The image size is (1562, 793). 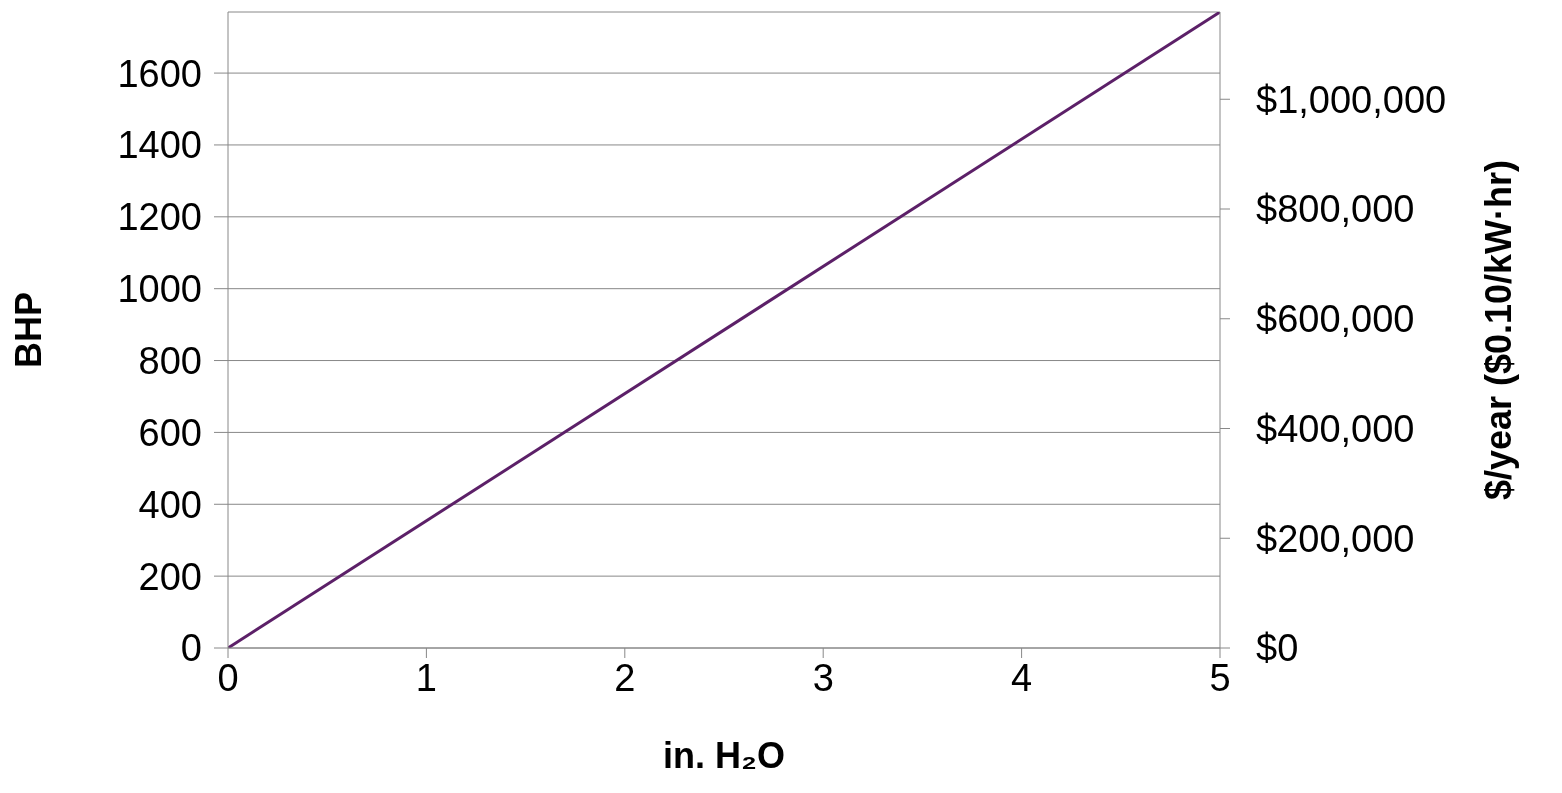 I want to click on y-axis-title: BHP, so click(x=28, y=330).